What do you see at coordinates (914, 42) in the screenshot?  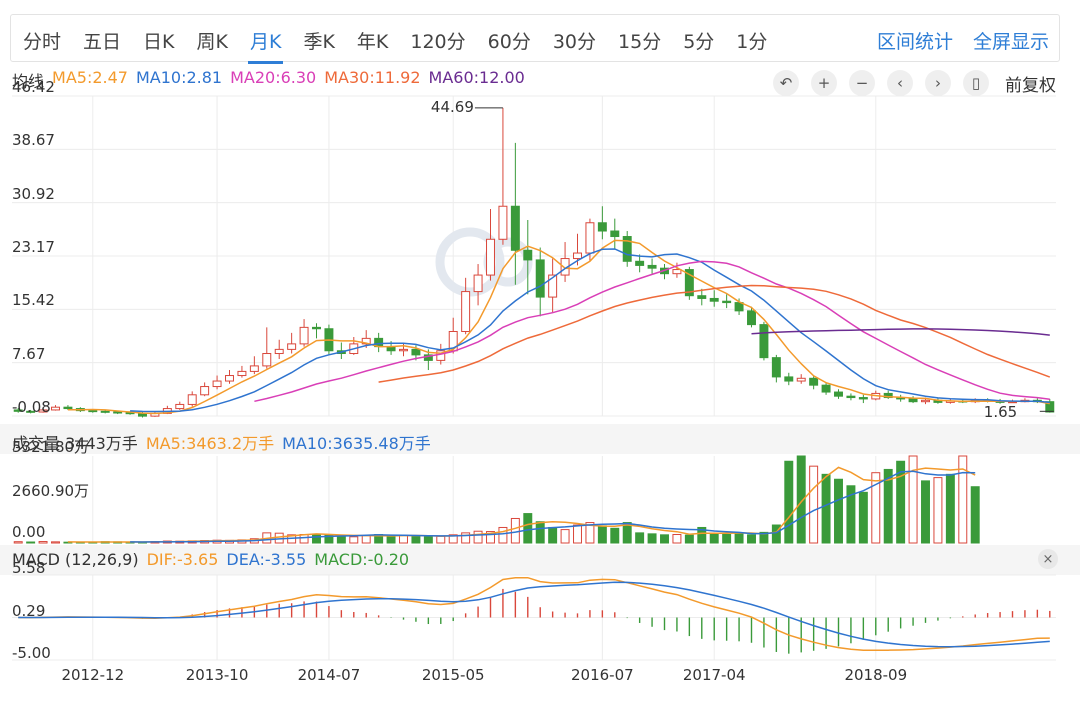 I see `range-stats-link: 区间统计` at bounding box center [914, 42].